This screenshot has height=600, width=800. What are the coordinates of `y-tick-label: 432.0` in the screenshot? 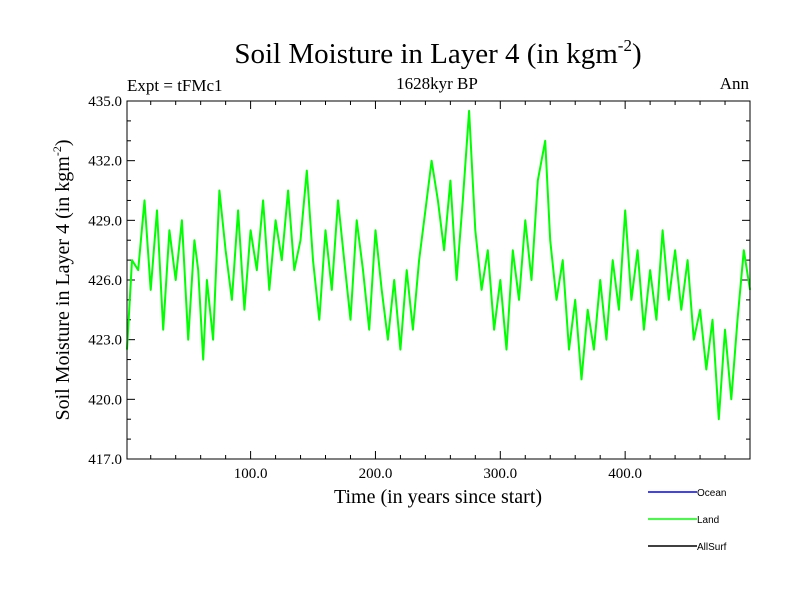 It's located at (105, 162).